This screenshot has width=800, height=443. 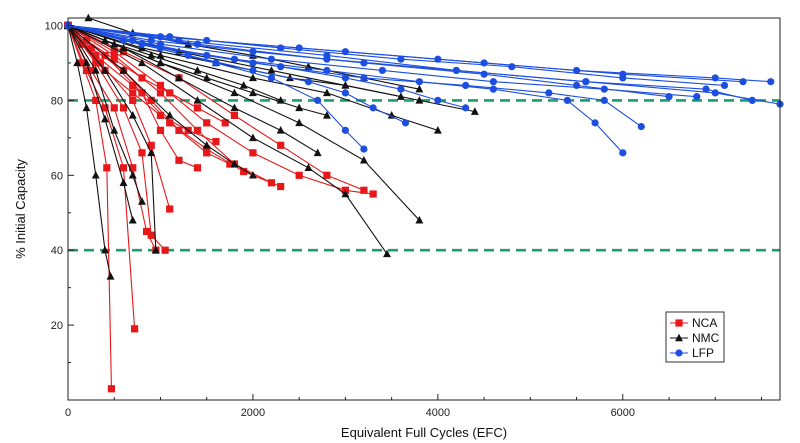 I want to click on y-tick-label-60: 60, so click(x=57, y=176).